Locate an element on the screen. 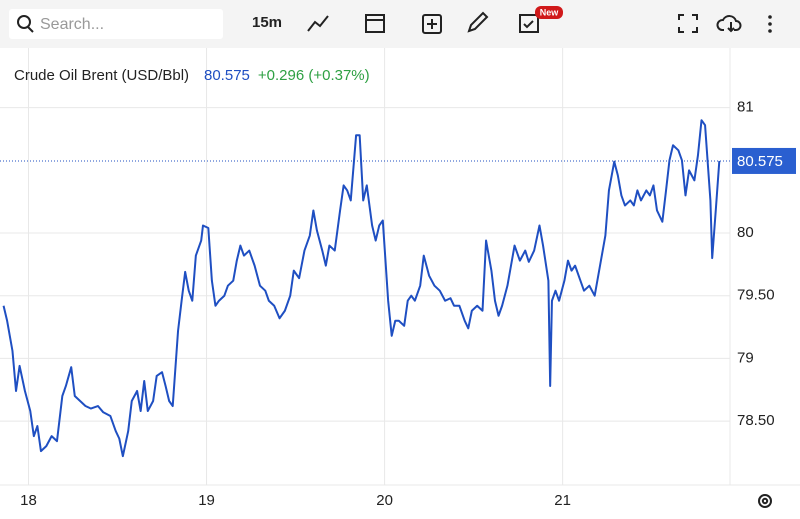 The image size is (800, 519). x-tick-label: 20 is located at coordinates (384, 500).